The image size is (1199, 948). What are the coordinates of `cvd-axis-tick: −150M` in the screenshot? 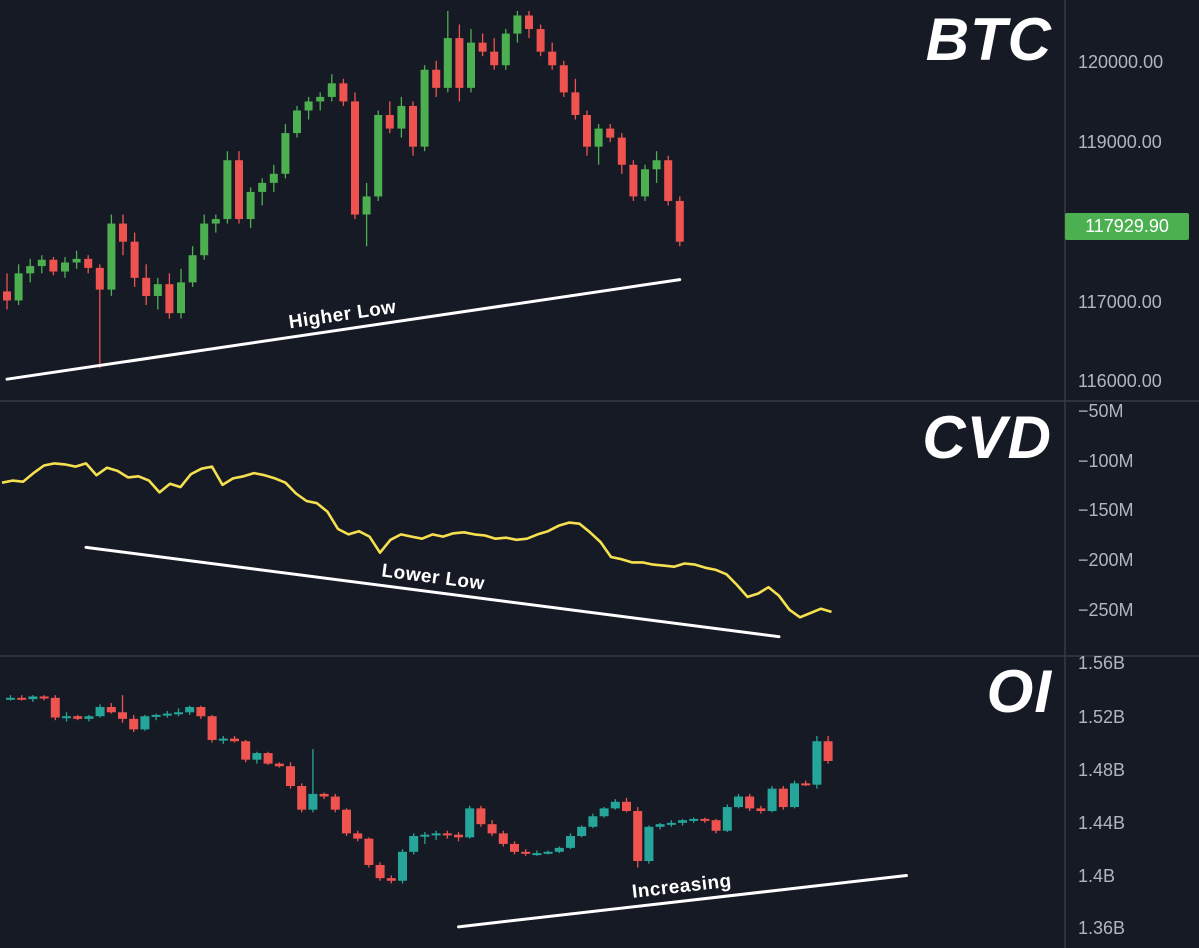 It's located at (1106, 510).